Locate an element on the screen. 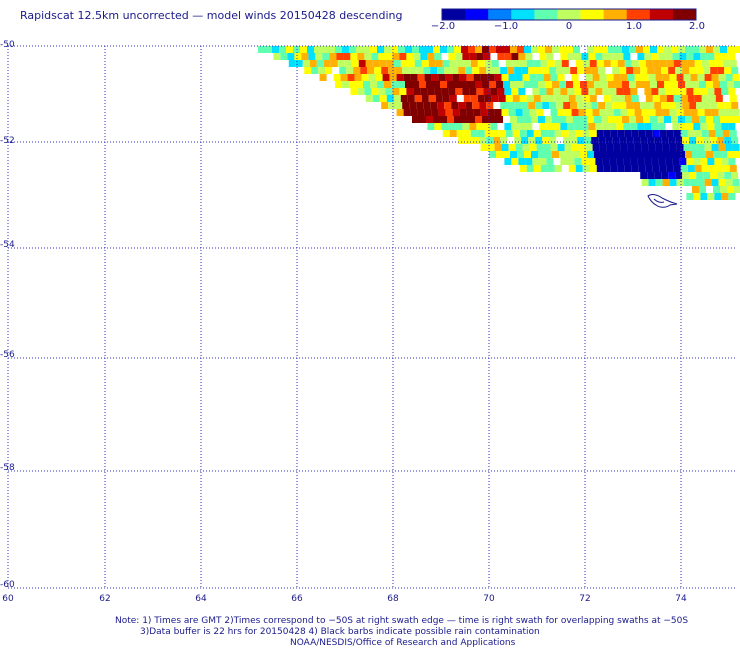 The height and width of the screenshot is (650, 740). lat-label-56: -56 is located at coordinates (7, 355).